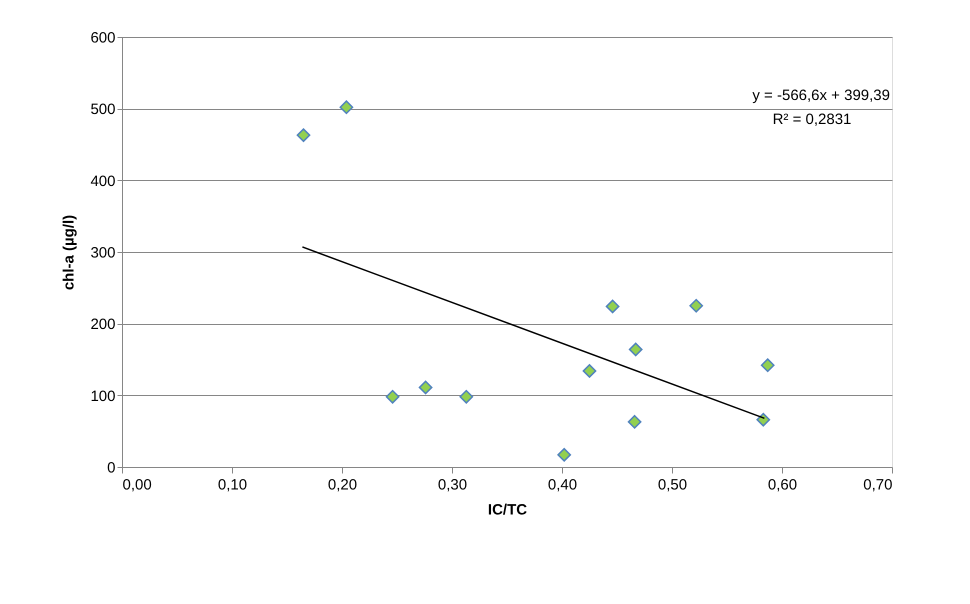 This screenshot has width=970, height=604. What do you see at coordinates (877, 485) in the screenshot?
I see `x-tick-label: 0,70` at bounding box center [877, 485].